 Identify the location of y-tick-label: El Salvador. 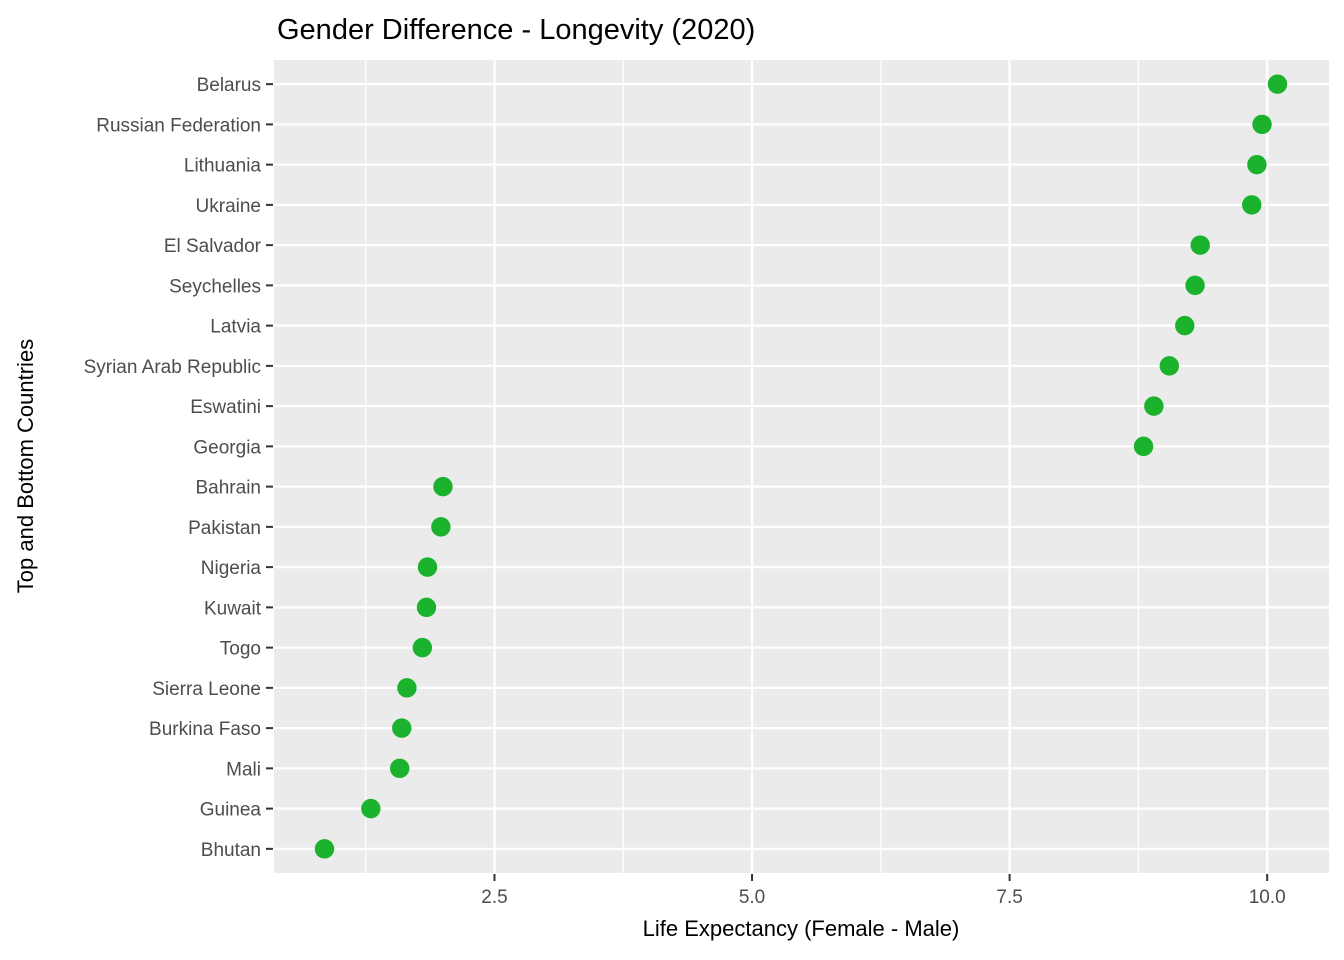
(213, 246).